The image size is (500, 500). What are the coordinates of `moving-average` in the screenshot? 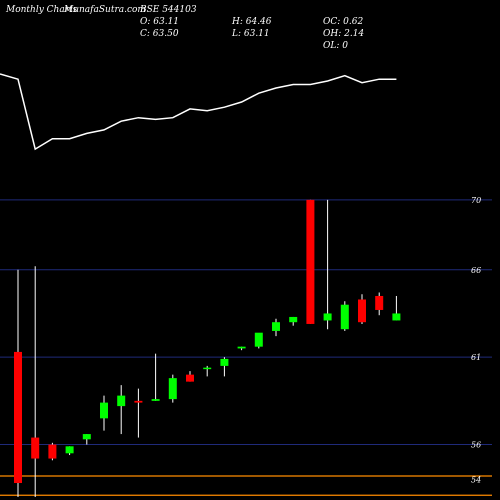 It's located at (198, 112).